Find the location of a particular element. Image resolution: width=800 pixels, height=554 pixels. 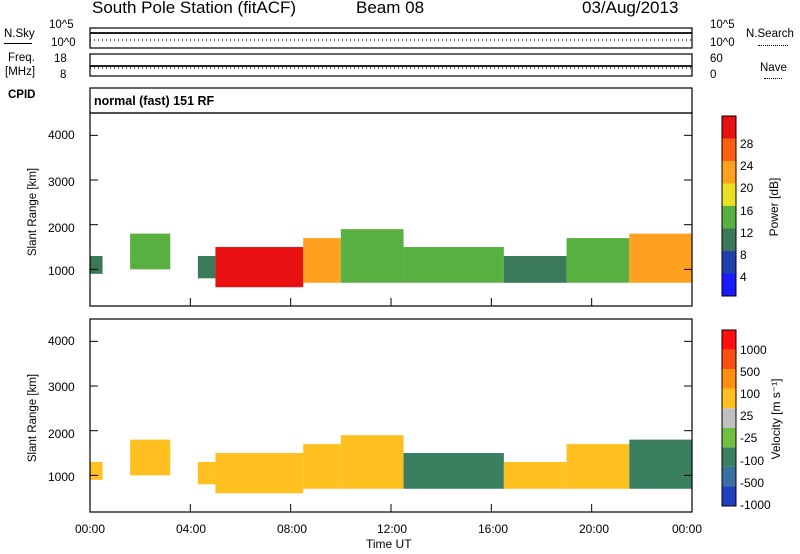

noise-tick-high: 10^5 is located at coordinates (61, 25).